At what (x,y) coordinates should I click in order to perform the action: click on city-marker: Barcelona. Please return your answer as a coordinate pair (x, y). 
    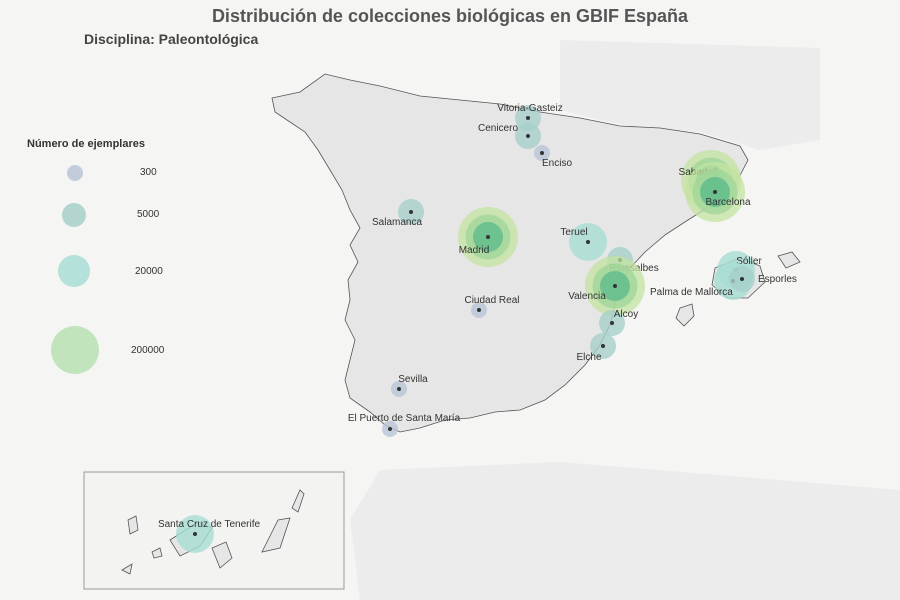
    Looking at the image, I should click on (718, 192).